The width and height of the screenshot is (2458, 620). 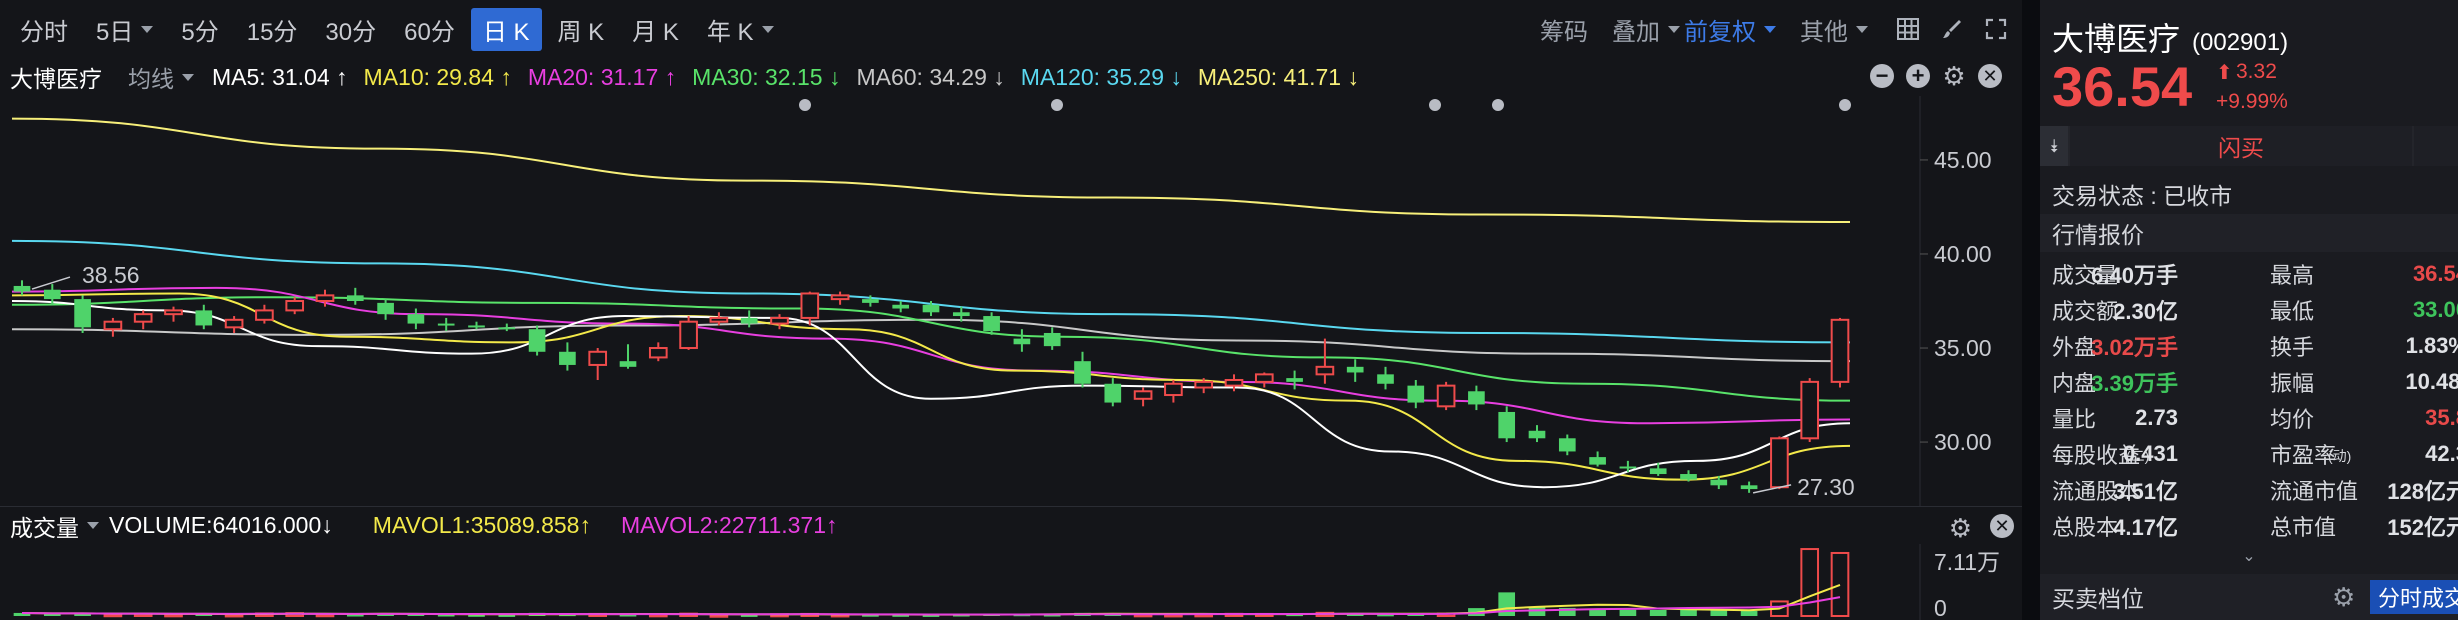 I want to click on tab-label: 60分, so click(x=429, y=32).